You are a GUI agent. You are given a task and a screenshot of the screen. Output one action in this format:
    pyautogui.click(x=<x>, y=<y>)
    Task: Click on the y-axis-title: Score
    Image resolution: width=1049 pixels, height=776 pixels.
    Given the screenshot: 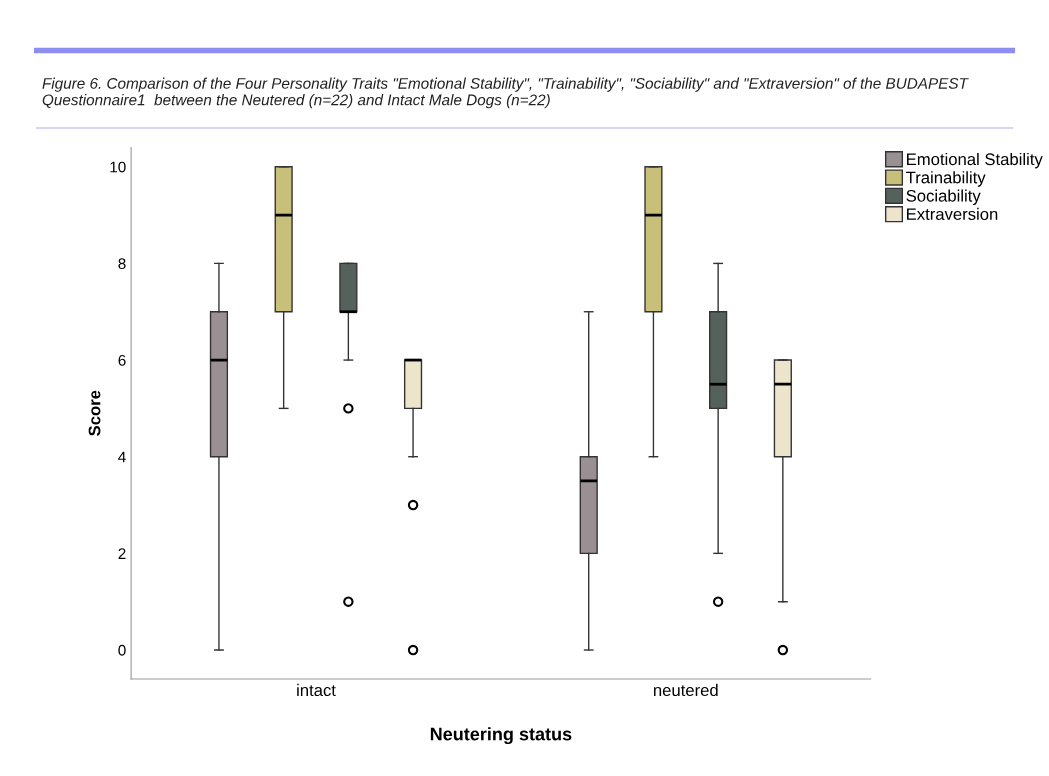 What is the action you would take?
    pyautogui.click(x=94, y=413)
    